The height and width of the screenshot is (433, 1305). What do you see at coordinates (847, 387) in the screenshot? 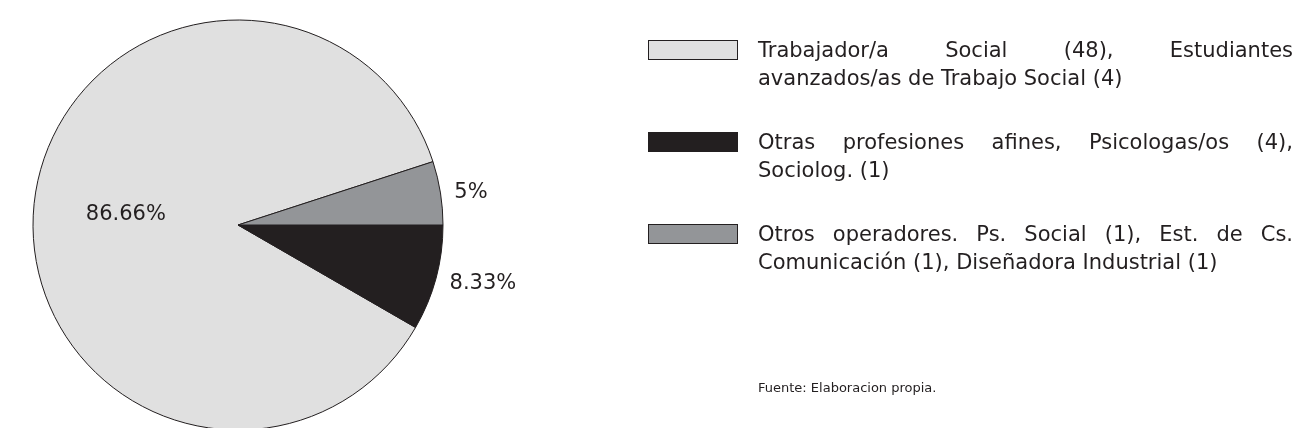
I see `source-note: Fuente: Elaboracion propia.` at bounding box center [847, 387].